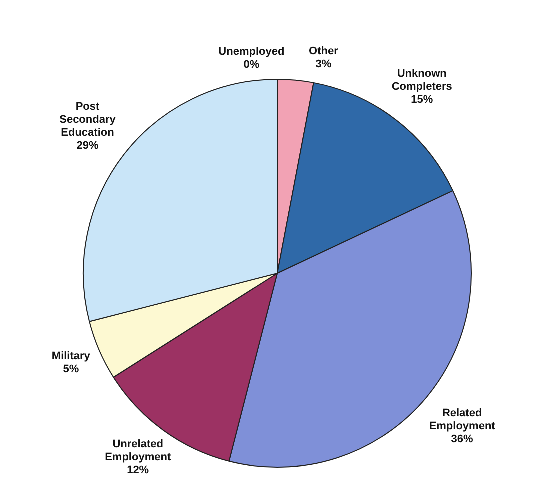  Describe the element at coordinates (252, 65) in the screenshot. I see `text: 0%` at that location.